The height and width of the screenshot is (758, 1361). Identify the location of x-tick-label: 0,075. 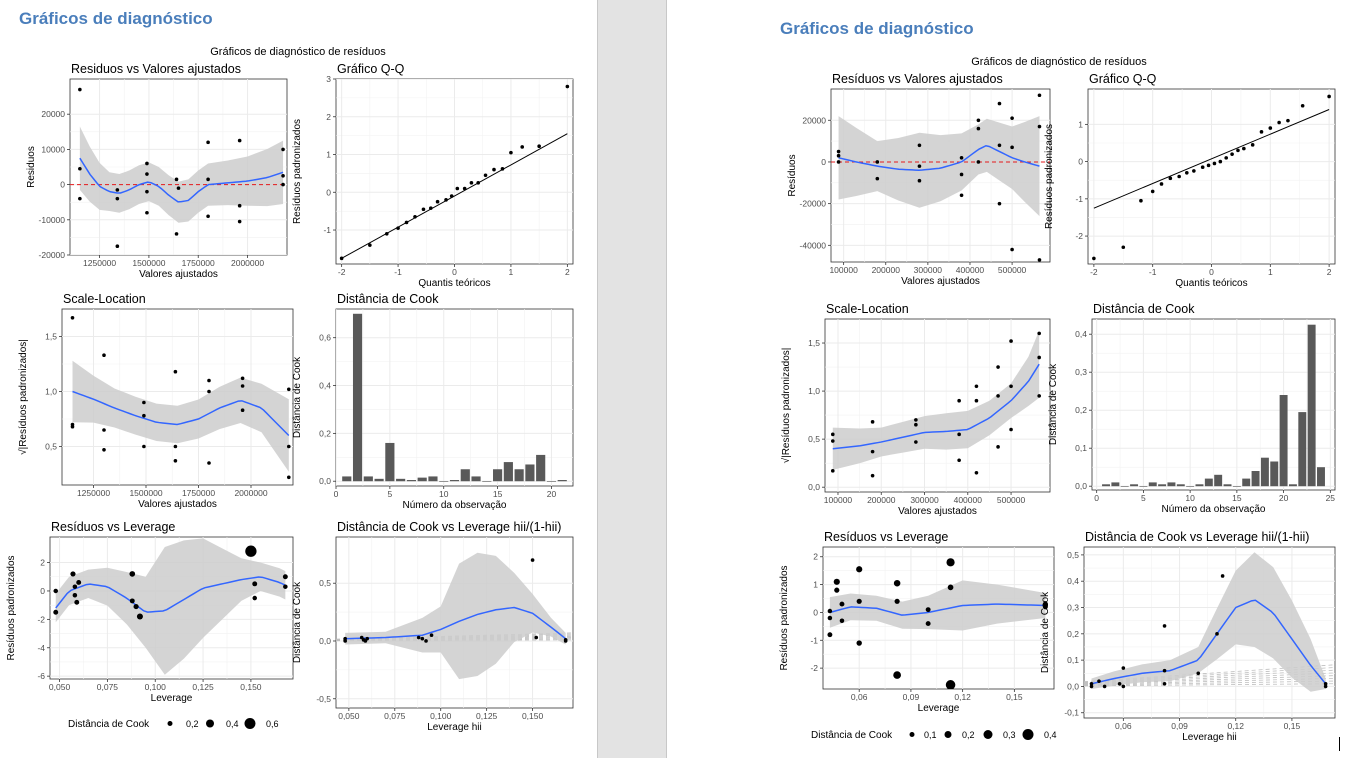
(108, 687).